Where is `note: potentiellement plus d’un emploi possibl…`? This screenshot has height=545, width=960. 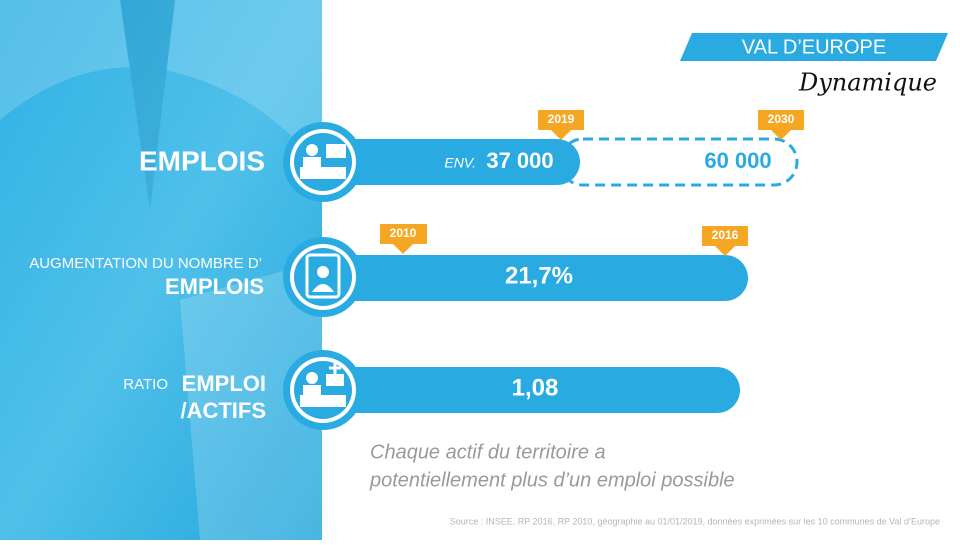
note: potentiellement plus d’un emploi possibl… is located at coordinates (552, 480).